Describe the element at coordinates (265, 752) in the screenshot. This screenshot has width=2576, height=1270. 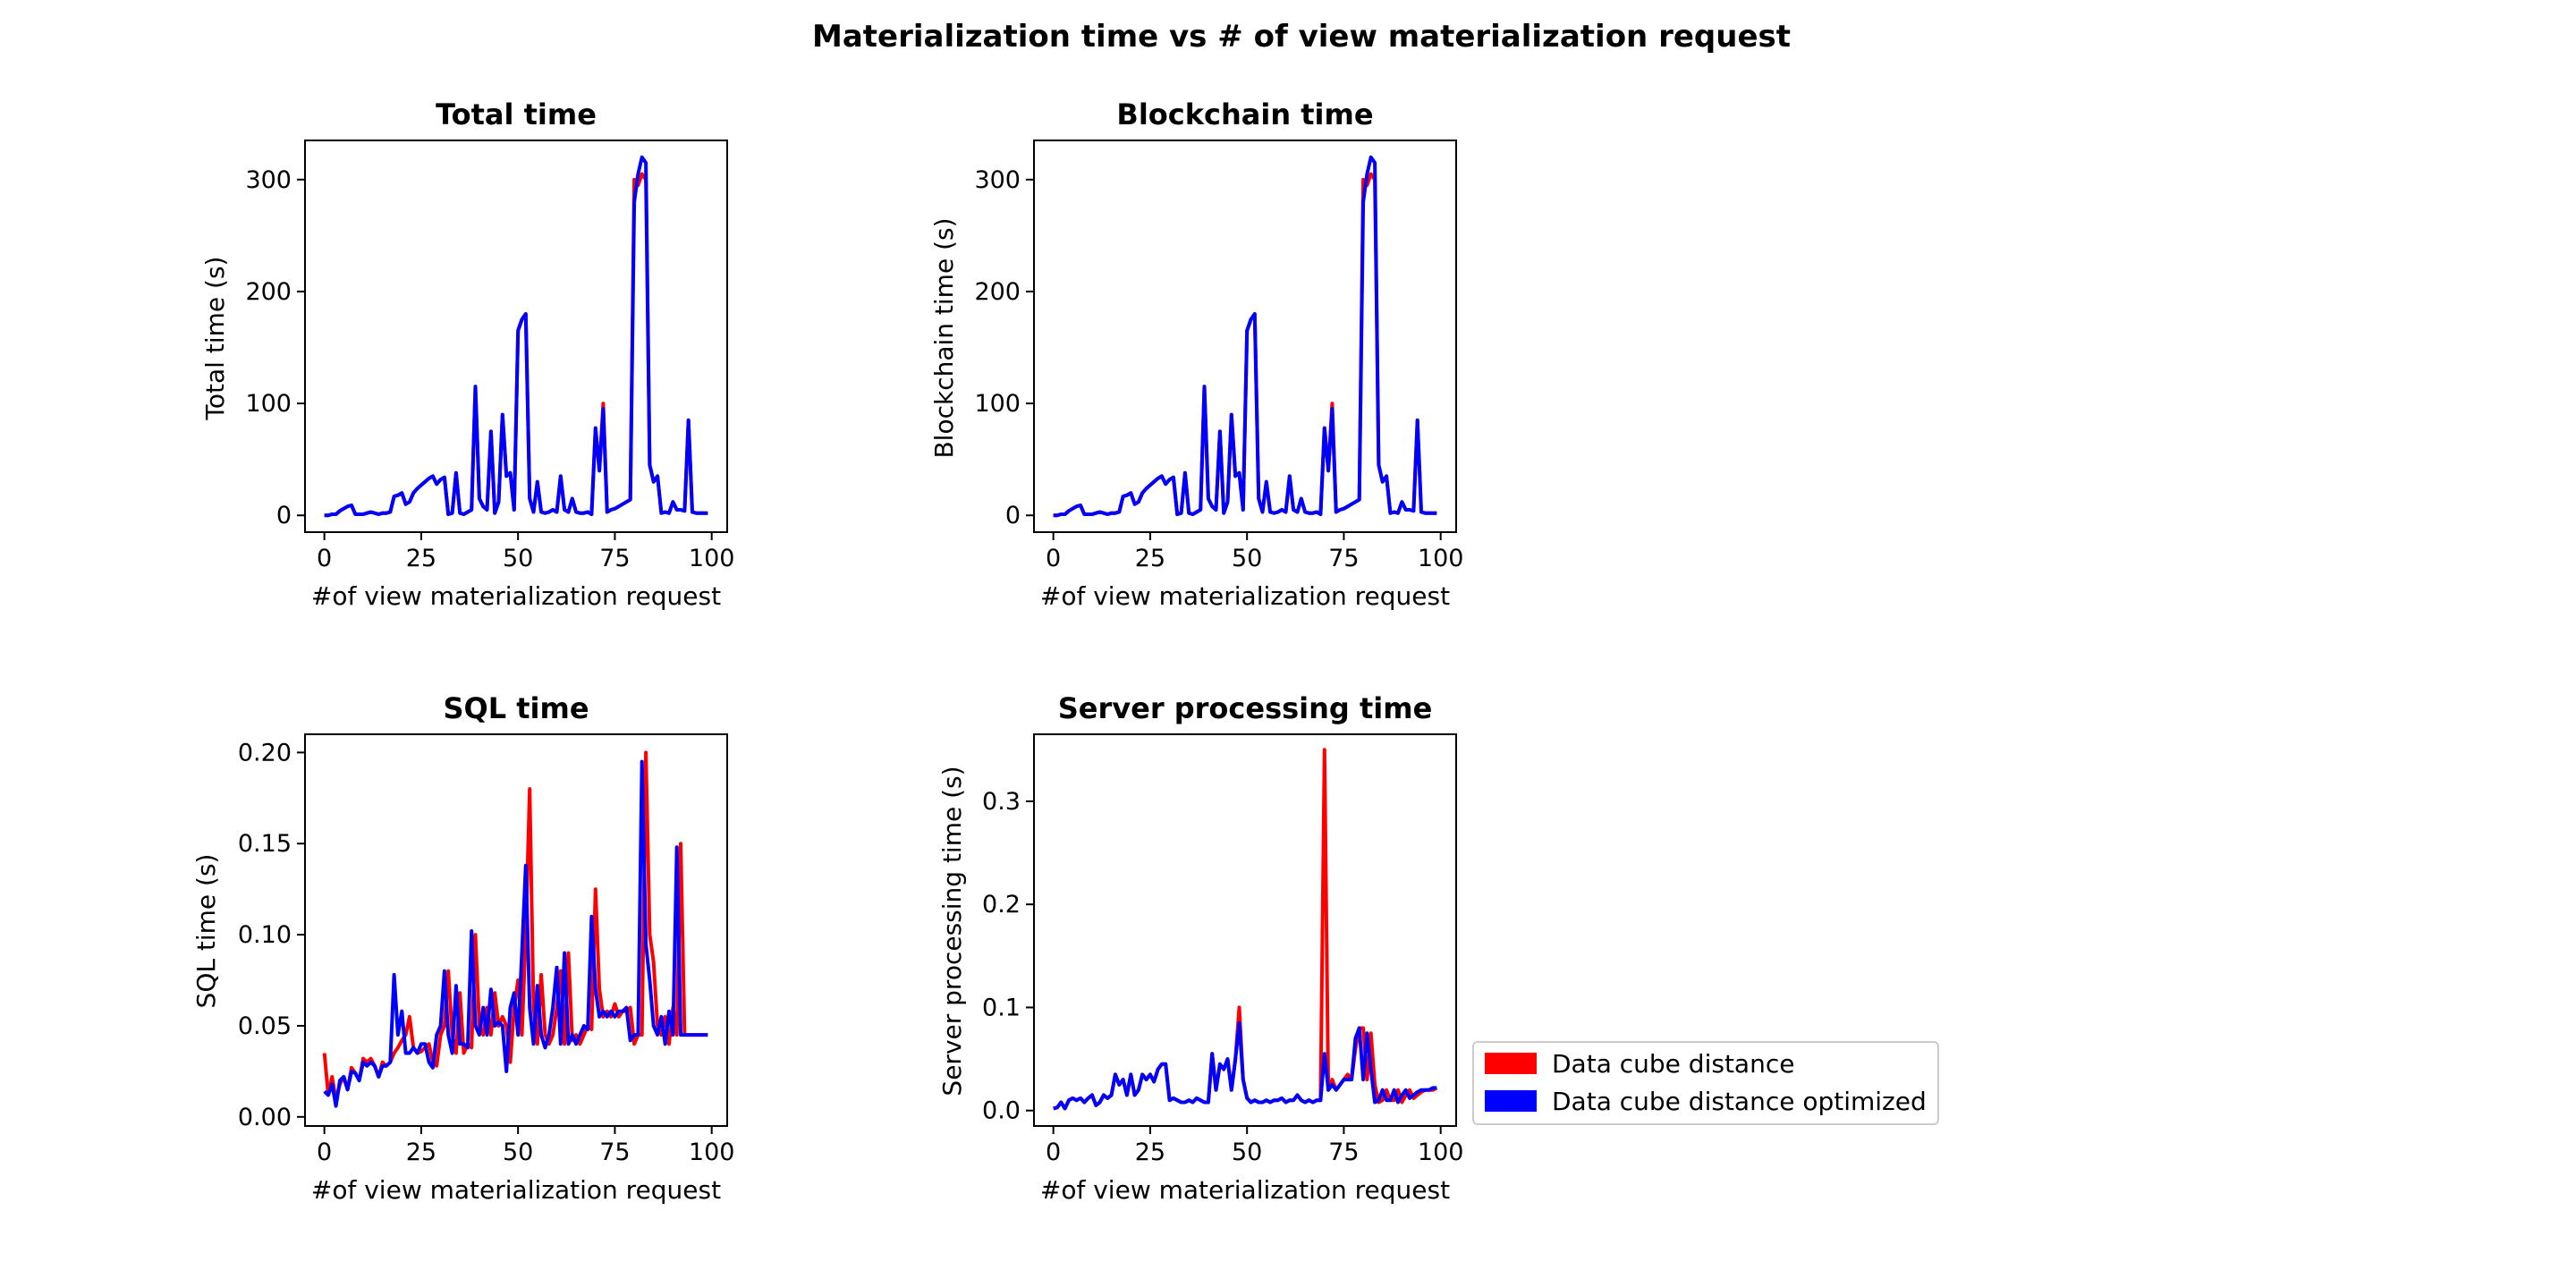
I see `y-tick-label: 0.20` at that location.